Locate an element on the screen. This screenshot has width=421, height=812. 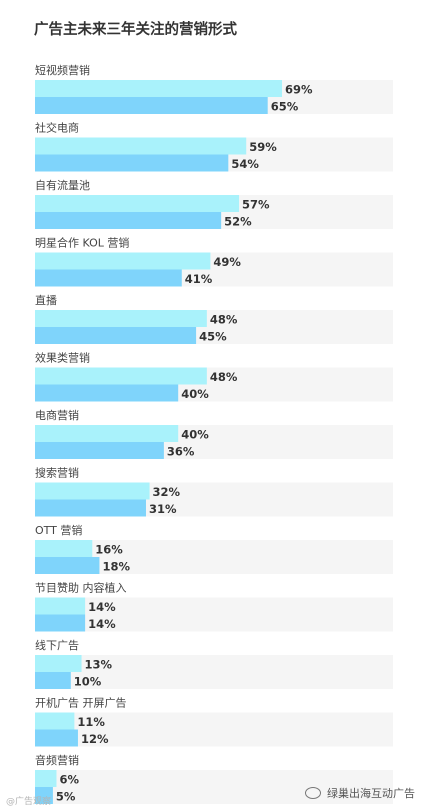
data-label: 16% is located at coordinates (109, 550).